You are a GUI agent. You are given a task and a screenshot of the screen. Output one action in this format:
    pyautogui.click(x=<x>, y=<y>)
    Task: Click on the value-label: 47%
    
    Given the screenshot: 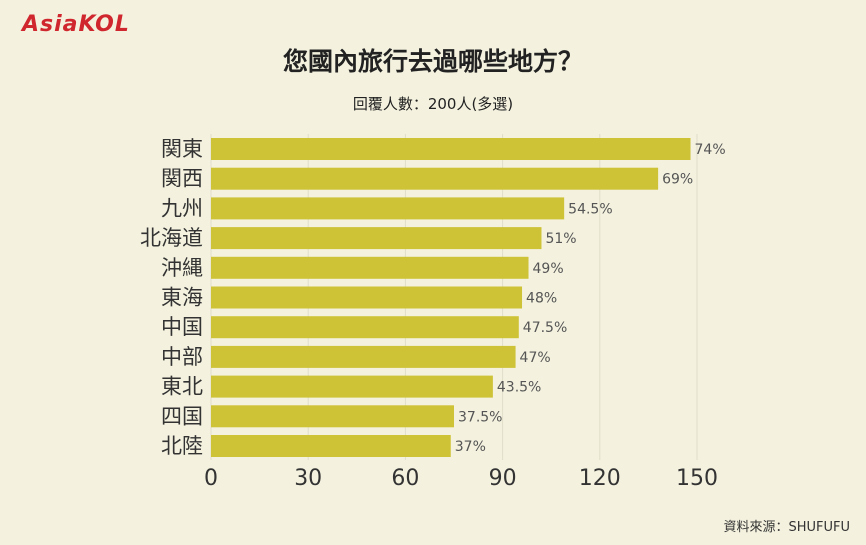 What is the action you would take?
    pyautogui.click(x=535, y=358)
    